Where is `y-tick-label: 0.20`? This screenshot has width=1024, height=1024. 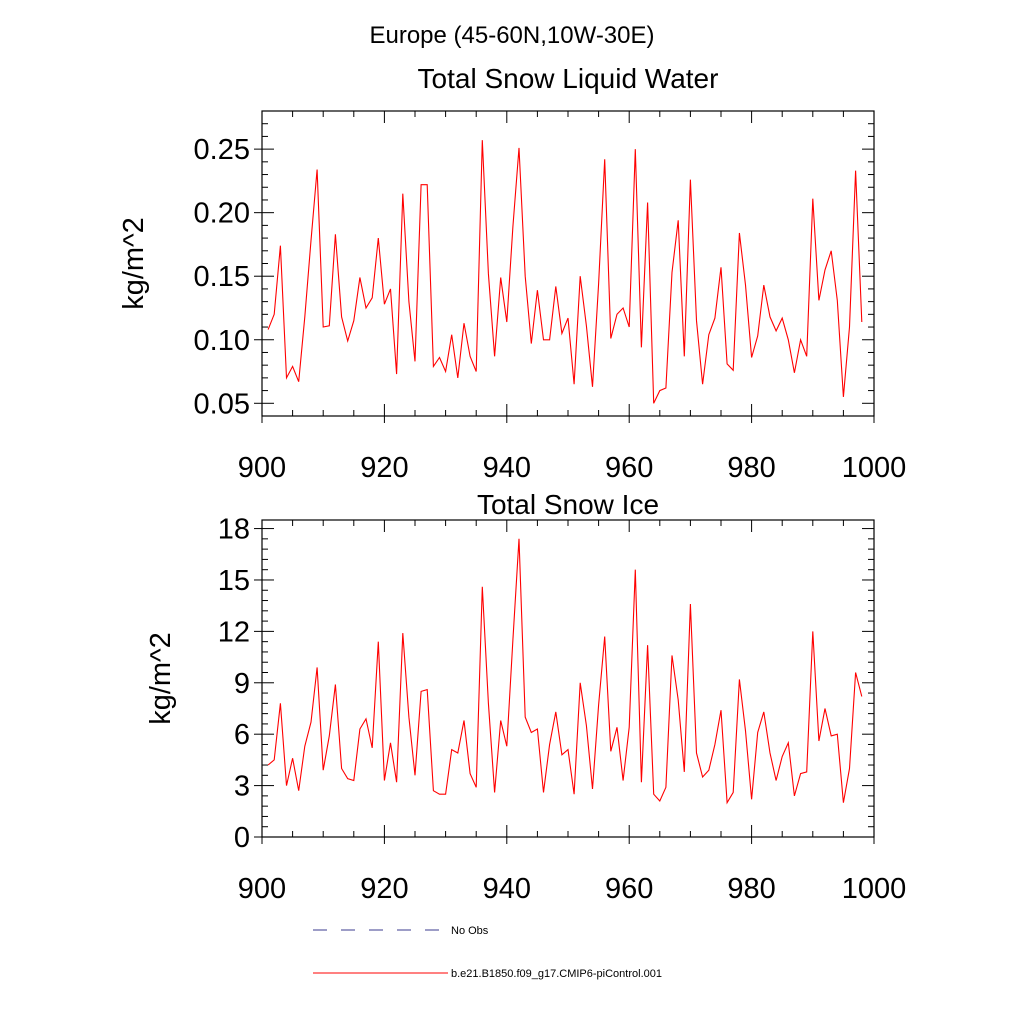
y-tick-label: 0.20 is located at coordinates (222, 214).